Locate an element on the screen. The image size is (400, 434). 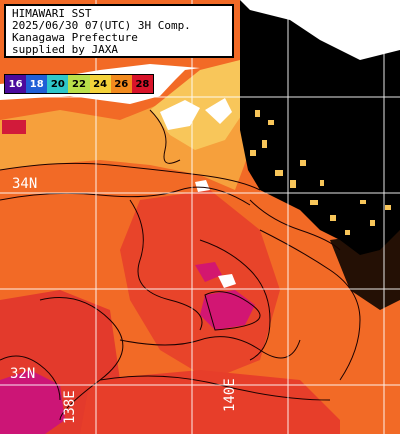
cloud-top-left is located at coordinates (320, 30).